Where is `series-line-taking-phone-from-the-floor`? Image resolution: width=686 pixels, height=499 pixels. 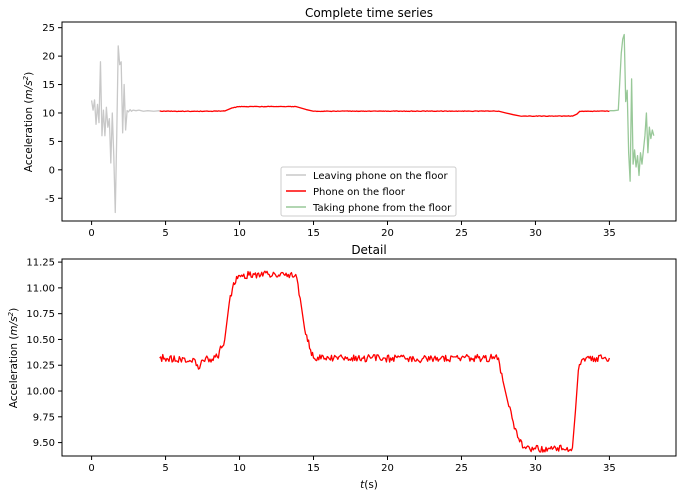
series-line-taking-phone-from-the-floor is located at coordinates (632, 107).